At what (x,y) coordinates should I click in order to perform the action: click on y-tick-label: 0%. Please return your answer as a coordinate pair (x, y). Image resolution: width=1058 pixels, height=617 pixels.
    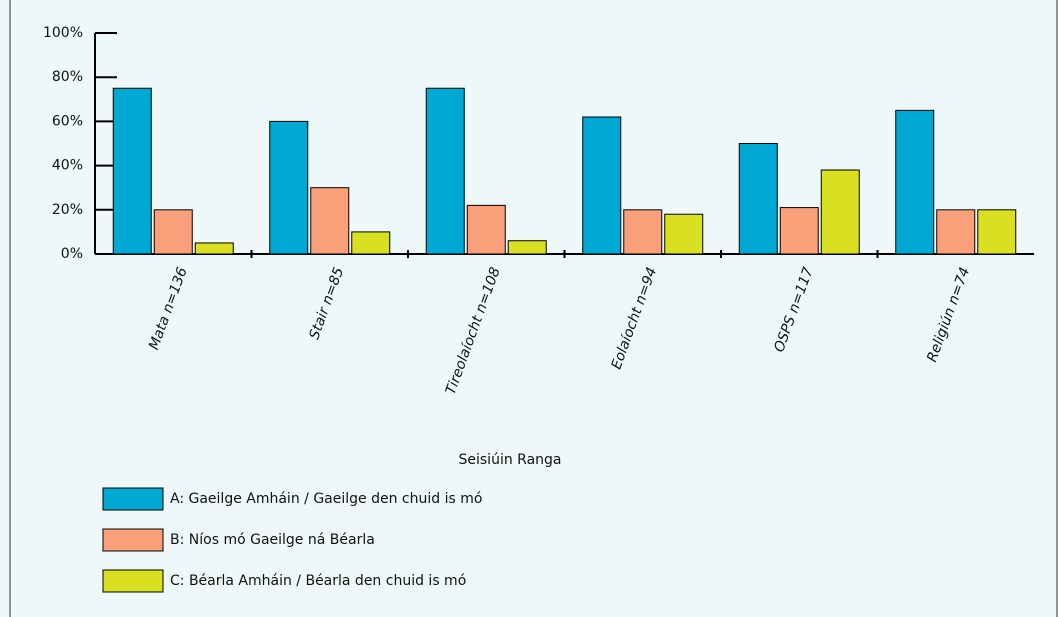
    Looking at the image, I should click on (72, 254).